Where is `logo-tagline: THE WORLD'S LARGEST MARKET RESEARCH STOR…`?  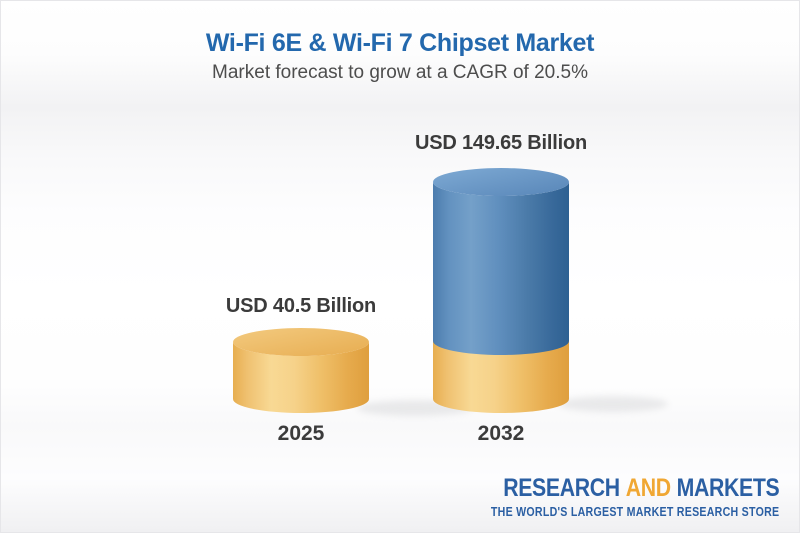 logo-tagline: THE WORLD'S LARGEST MARKET RESEARCH STOR… is located at coordinates (634, 512).